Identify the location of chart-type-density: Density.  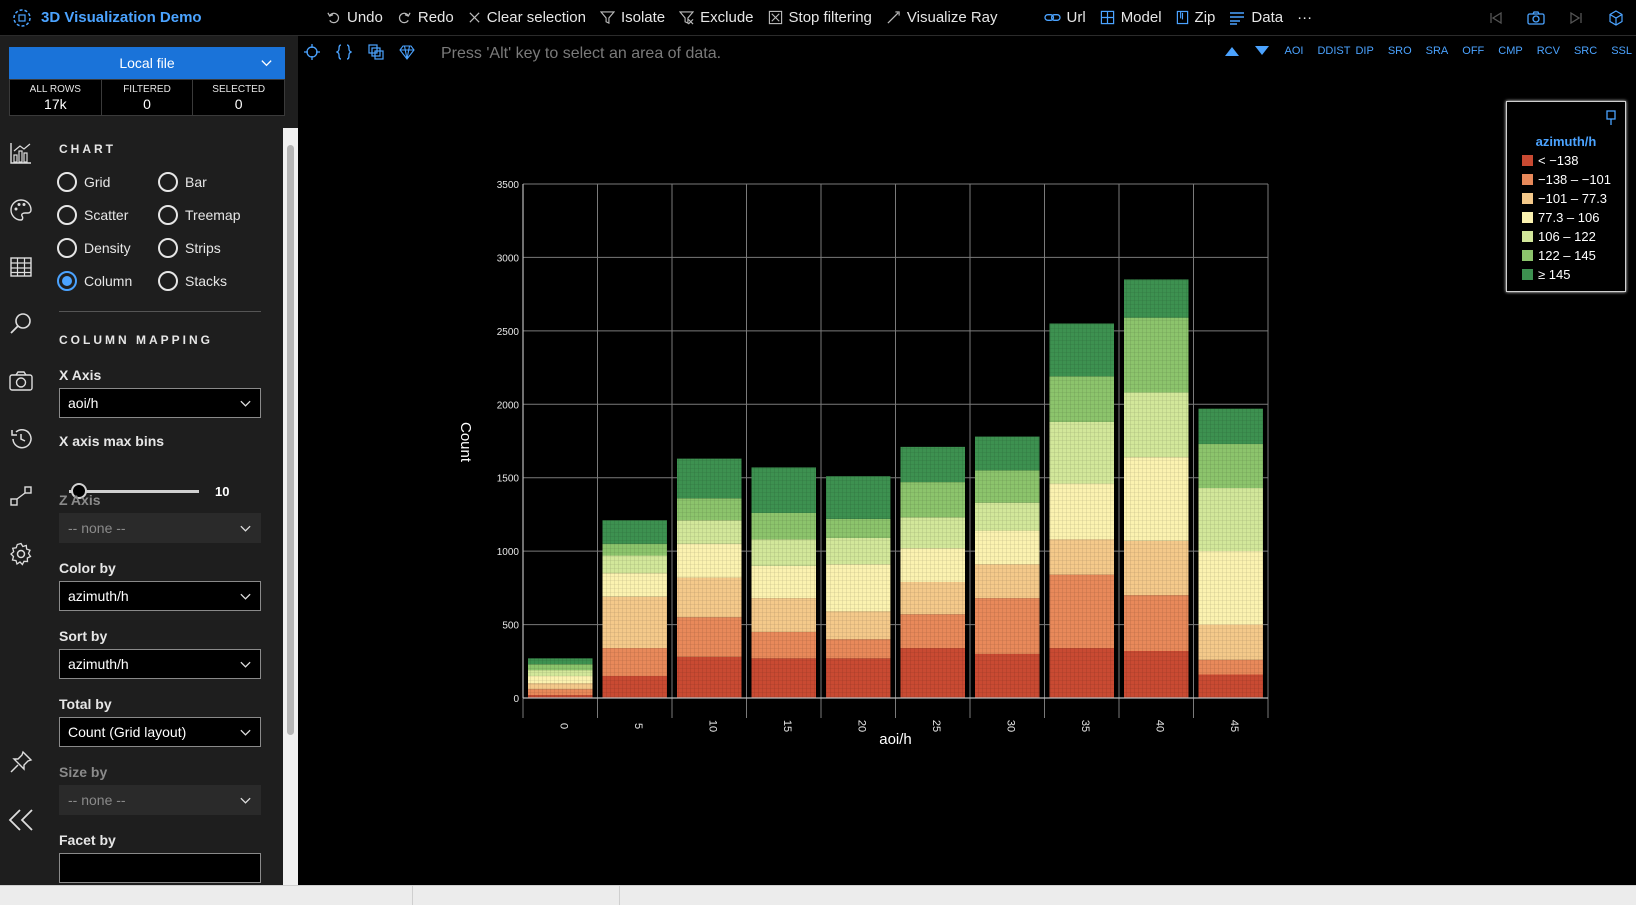
(94, 248).